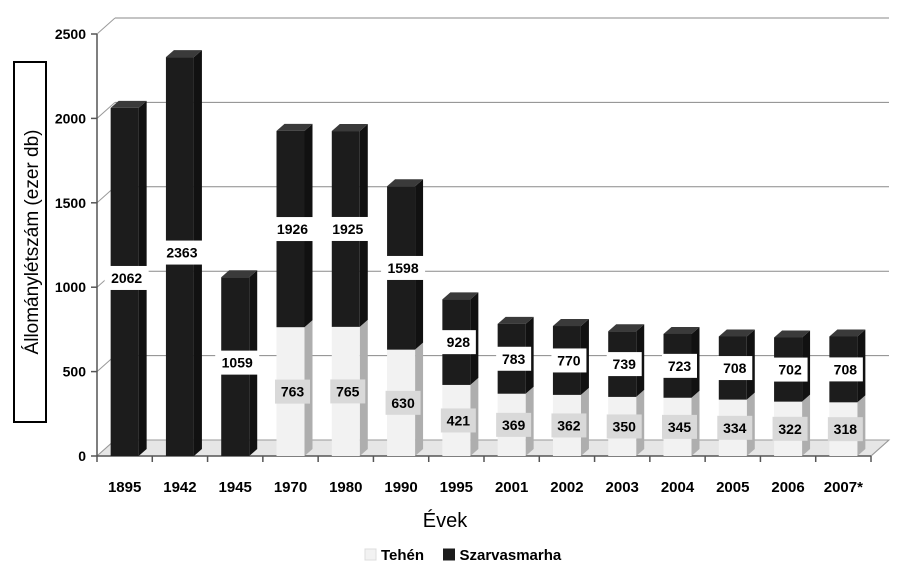 The image size is (900, 584). What do you see at coordinates (82, 456) in the screenshot?
I see `y-tick-label: 0` at bounding box center [82, 456].